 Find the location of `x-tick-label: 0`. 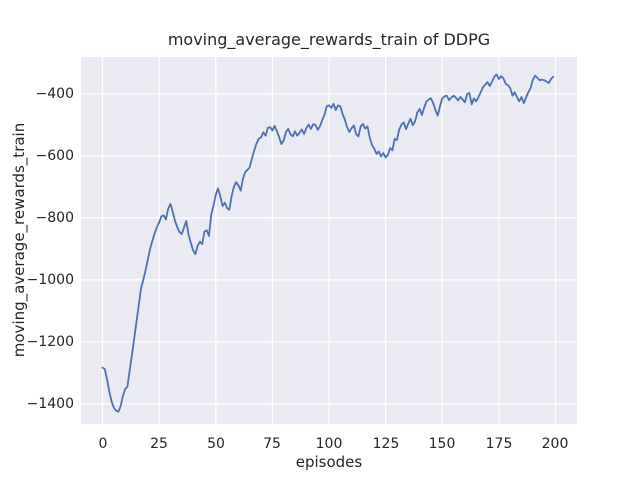

x-tick-label: 0 is located at coordinates (103, 444).